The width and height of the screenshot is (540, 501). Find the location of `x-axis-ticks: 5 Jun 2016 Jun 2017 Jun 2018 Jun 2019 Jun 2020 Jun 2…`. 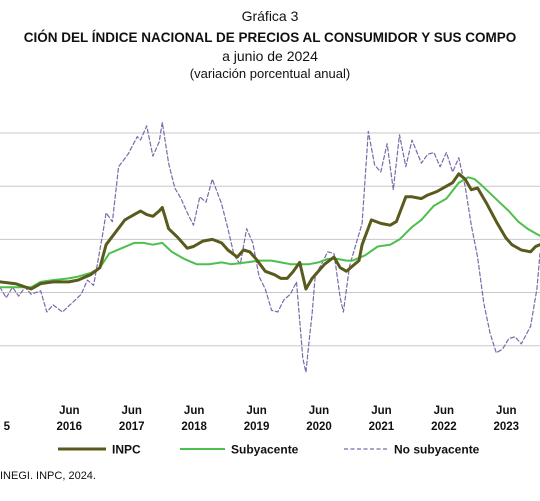

x-axis-ticks: 5 Jun 2016 Jun 2017 Jun 2018 Jun 2019 Jun 2020 Jun 2… is located at coordinates (261, 419).